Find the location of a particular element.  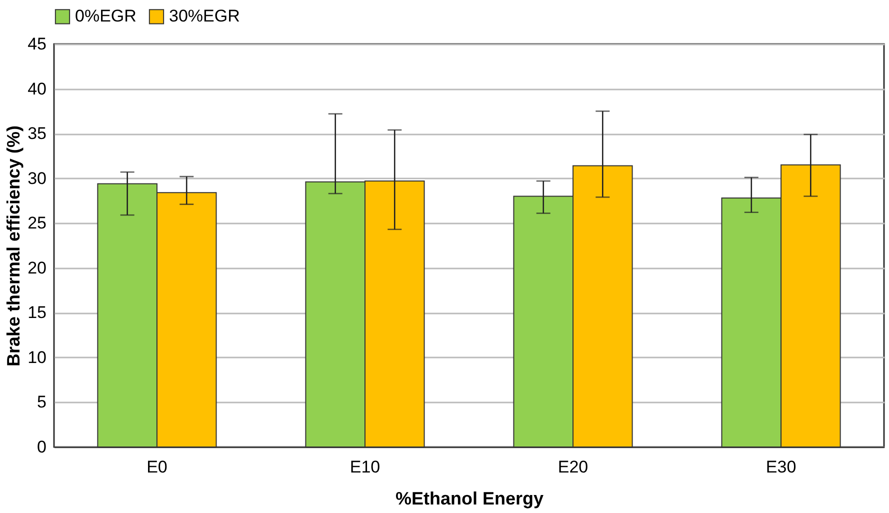

y-tick-label: 10 is located at coordinates (37, 357).